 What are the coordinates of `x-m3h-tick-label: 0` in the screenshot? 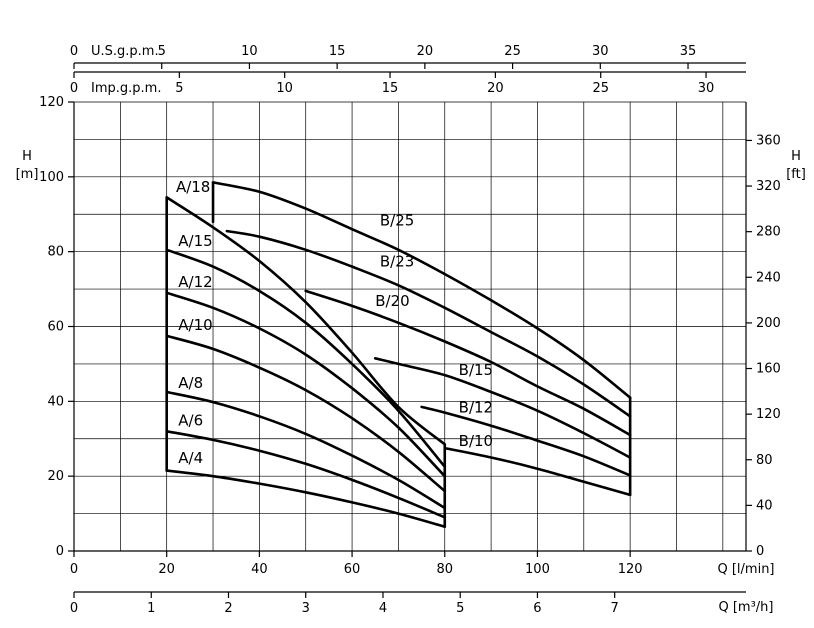 It's located at (74, 608).